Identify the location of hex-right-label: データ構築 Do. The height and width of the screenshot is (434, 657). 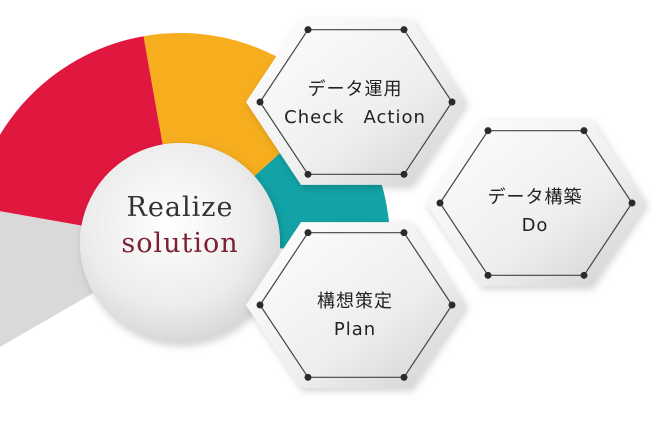
(535, 212).